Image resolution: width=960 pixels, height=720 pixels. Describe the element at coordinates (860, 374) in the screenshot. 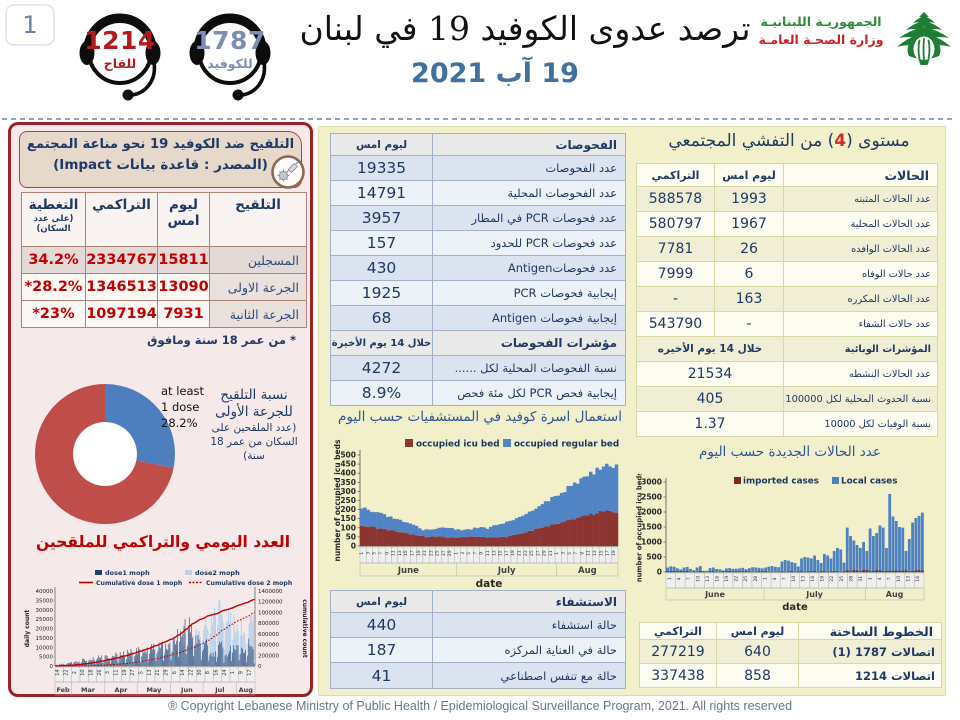

I see `epi-indicator-label: عدد الحالات النشطه` at that location.